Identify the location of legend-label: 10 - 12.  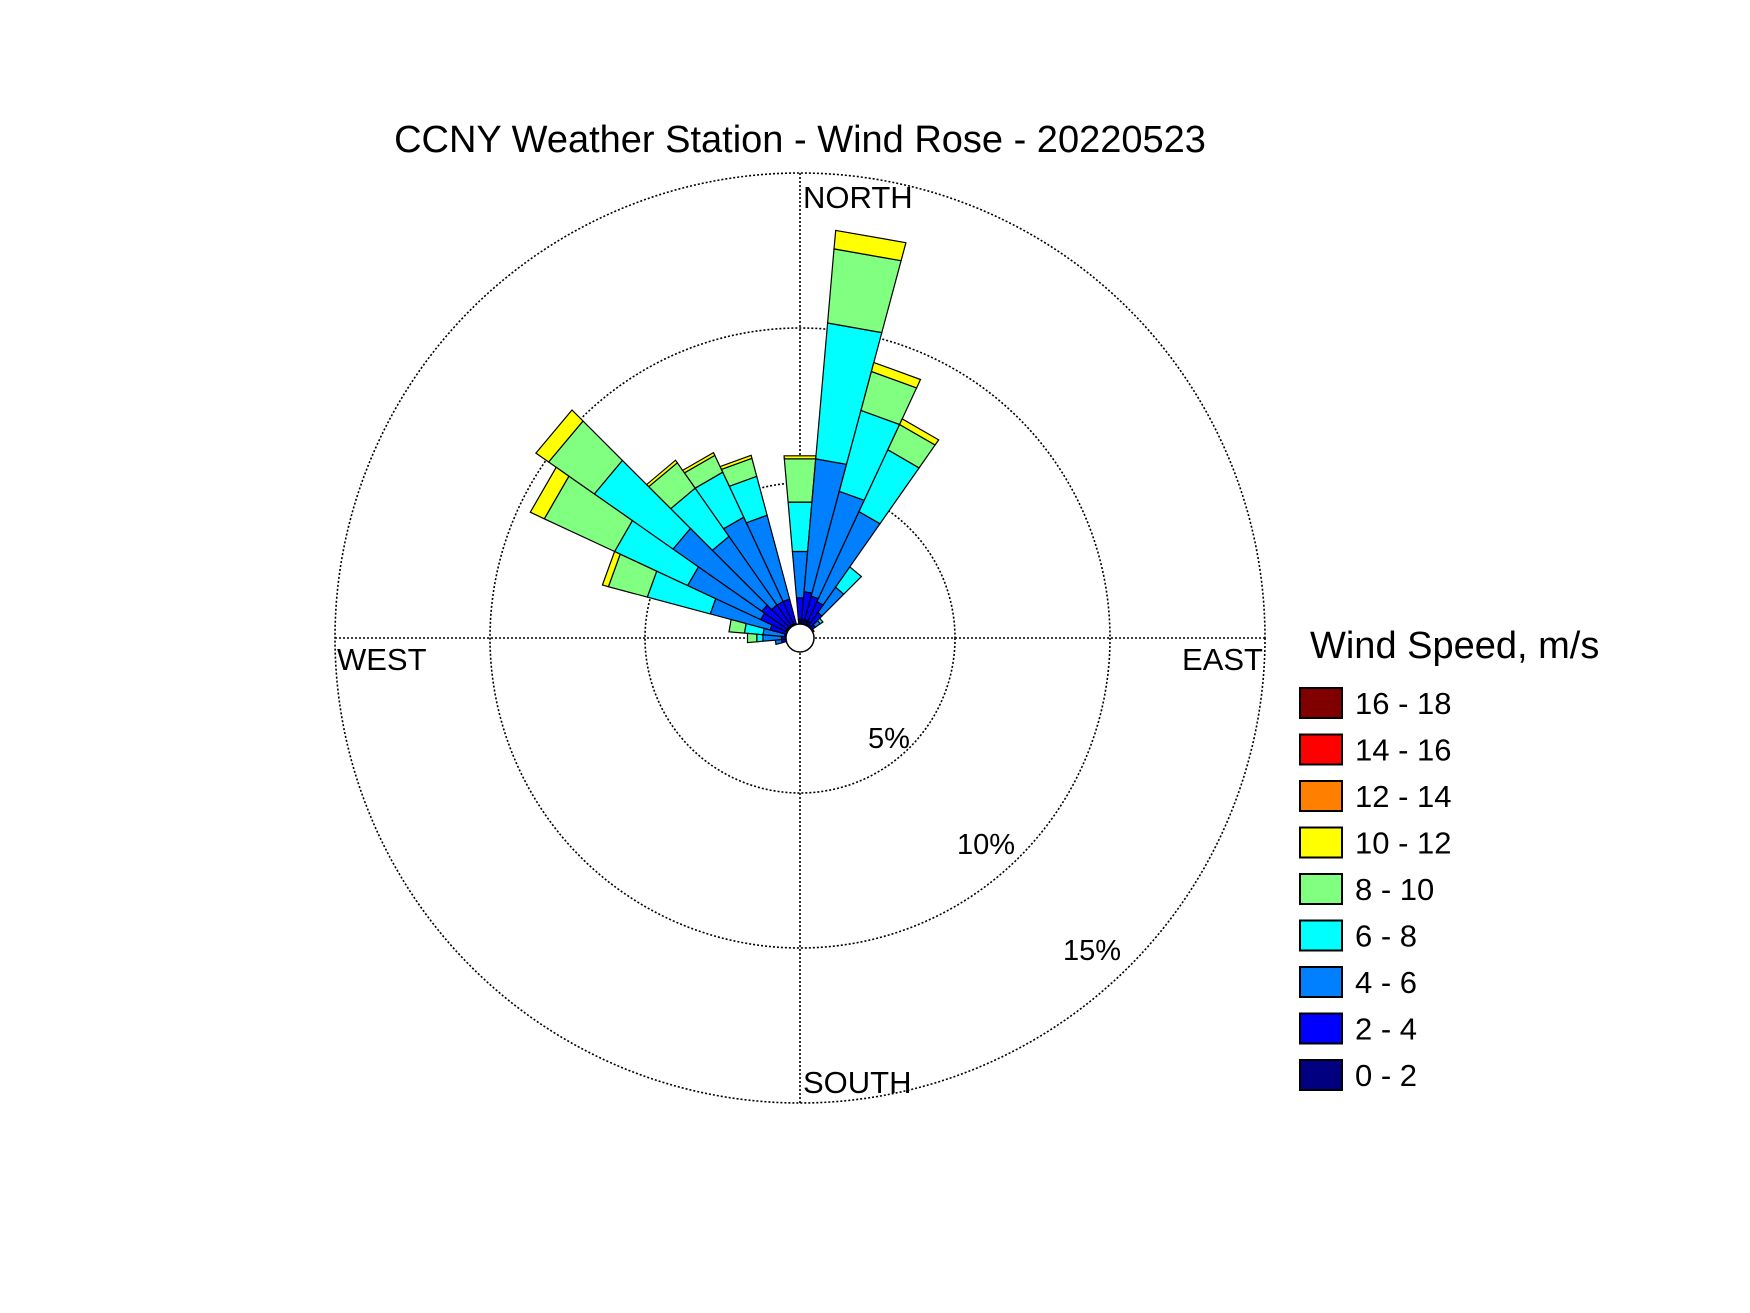
(1403, 843).